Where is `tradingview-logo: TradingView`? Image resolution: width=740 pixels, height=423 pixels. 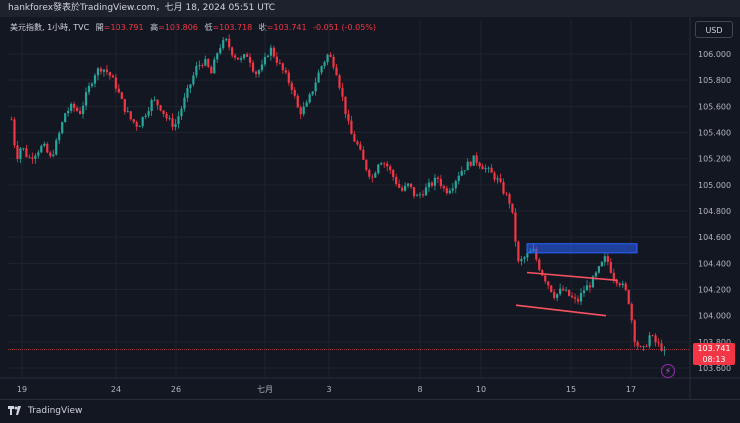
tradingview-logo: TradingView is located at coordinates (45, 411).